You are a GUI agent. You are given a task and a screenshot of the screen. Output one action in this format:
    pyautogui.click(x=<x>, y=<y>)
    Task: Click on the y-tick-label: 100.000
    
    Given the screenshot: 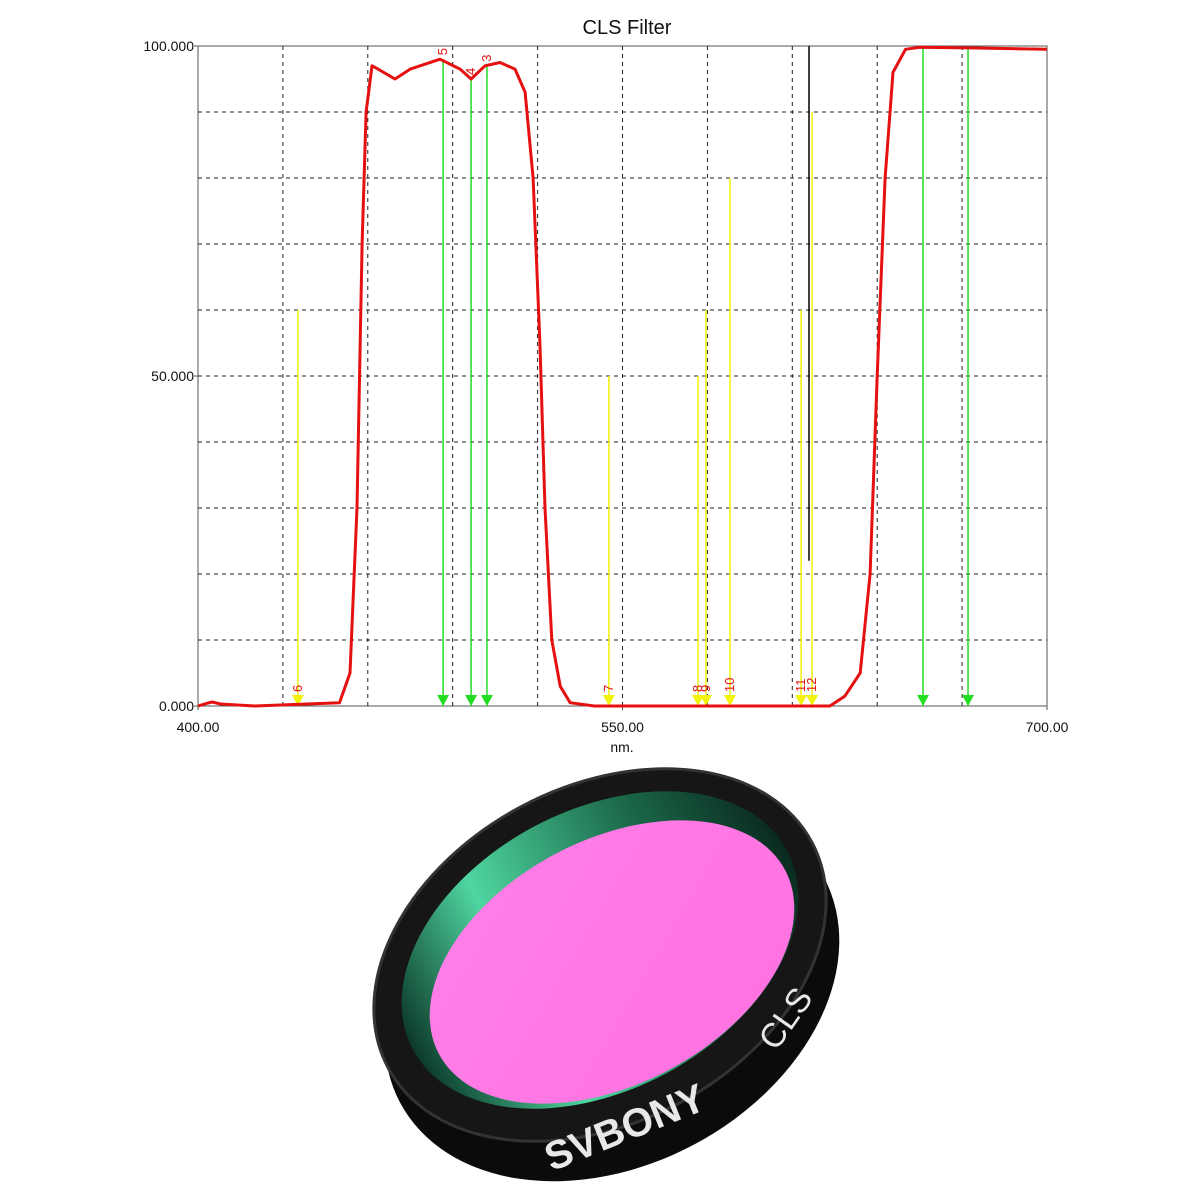 What is the action you would take?
    pyautogui.click(x=168, y=46)
    